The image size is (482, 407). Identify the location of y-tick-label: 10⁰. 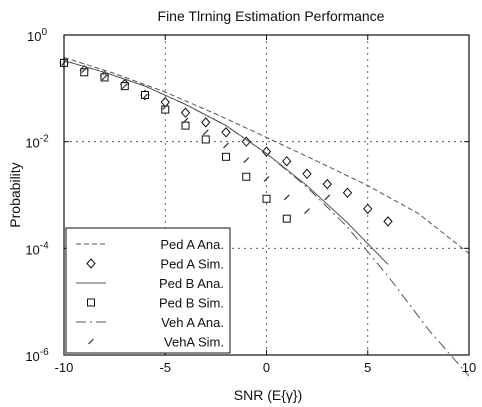
(37, 35).